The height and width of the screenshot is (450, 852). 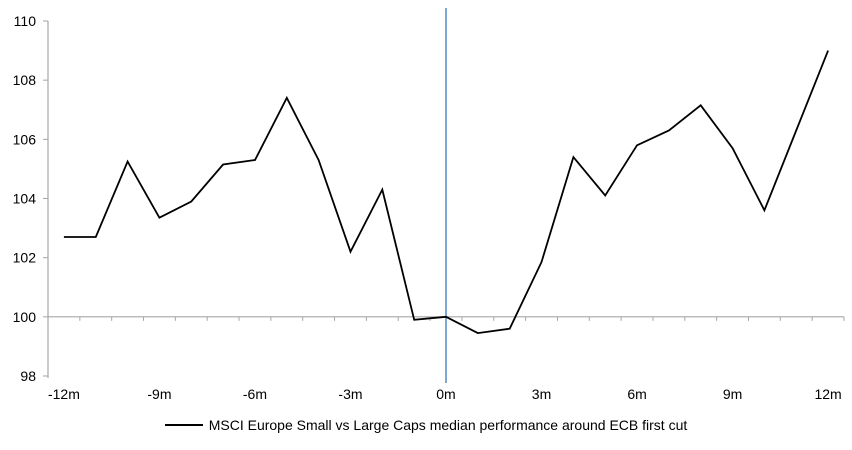 What do you see at coordinates (25, 21) in the screenshot?
I see `y-tick-label: 110` at bounding box center [25, 21].